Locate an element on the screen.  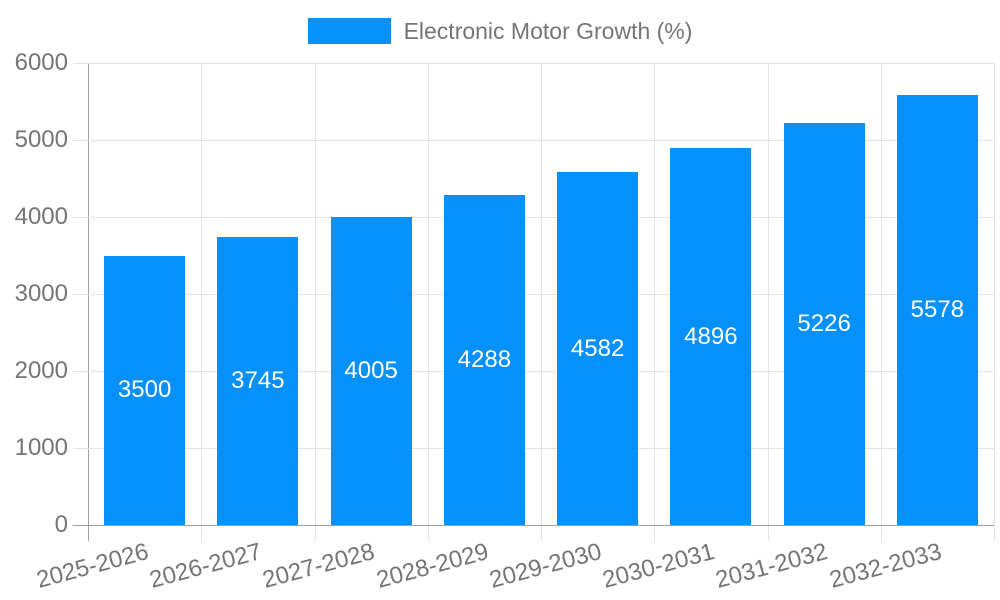
bar-value-label: 4005 is located at coordinates (371, 370).